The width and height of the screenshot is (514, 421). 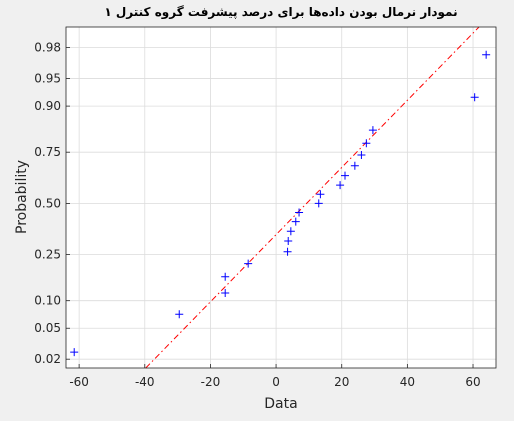 What do you see at coordinates (47, 79) in the screenshot?
I see `y-tick-label: 0.95` at bounding box center [47, 79].